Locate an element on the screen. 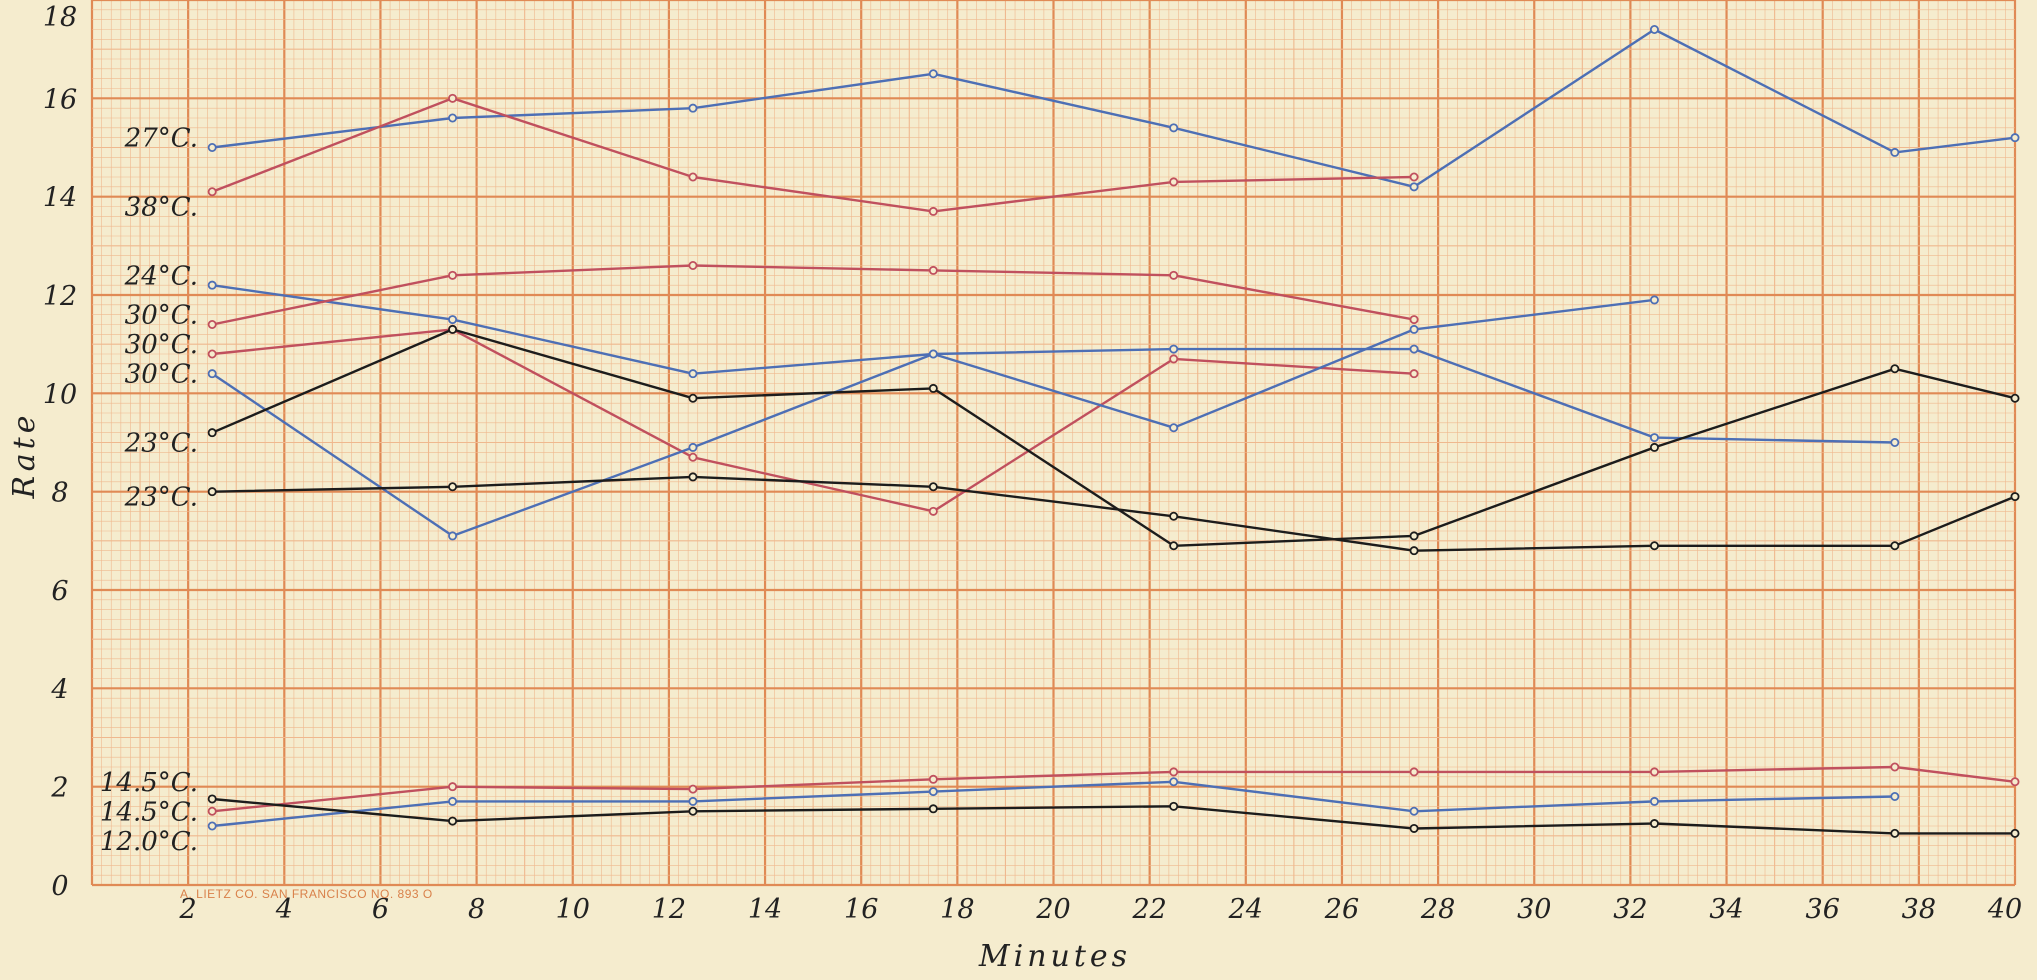 The width and height of the screenshot is (2037, 980). y-tick-label: 16 is located at coordinates (60, 99).